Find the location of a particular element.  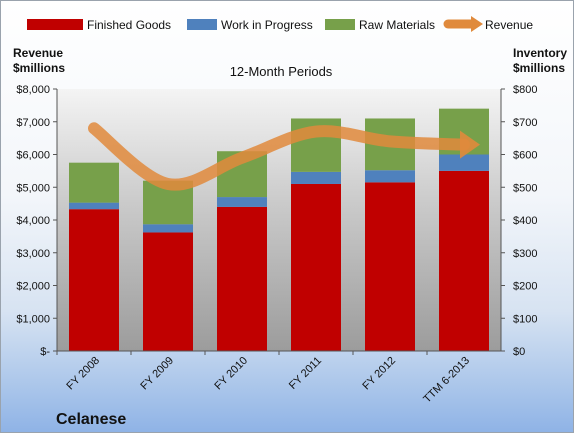

legend-swatch-raw-materials is located at coordinates (340, 24).